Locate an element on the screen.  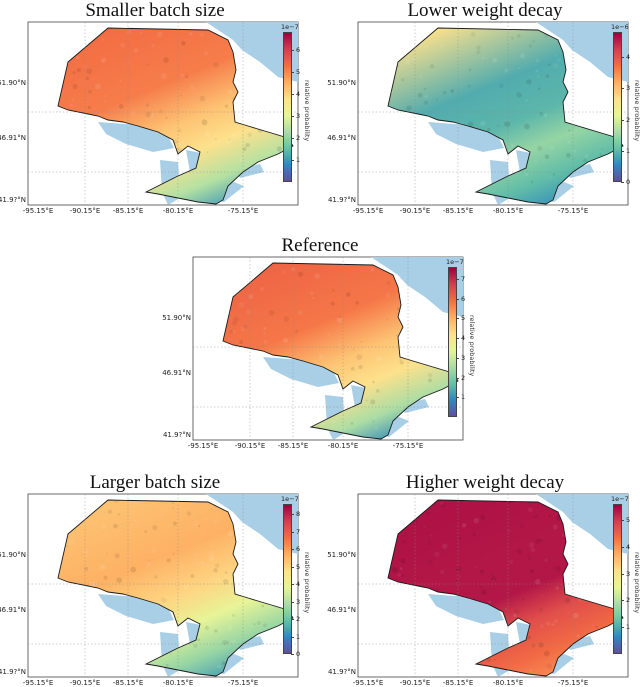
panel-title: Higher weight decay is located at coordinates (485, 482).